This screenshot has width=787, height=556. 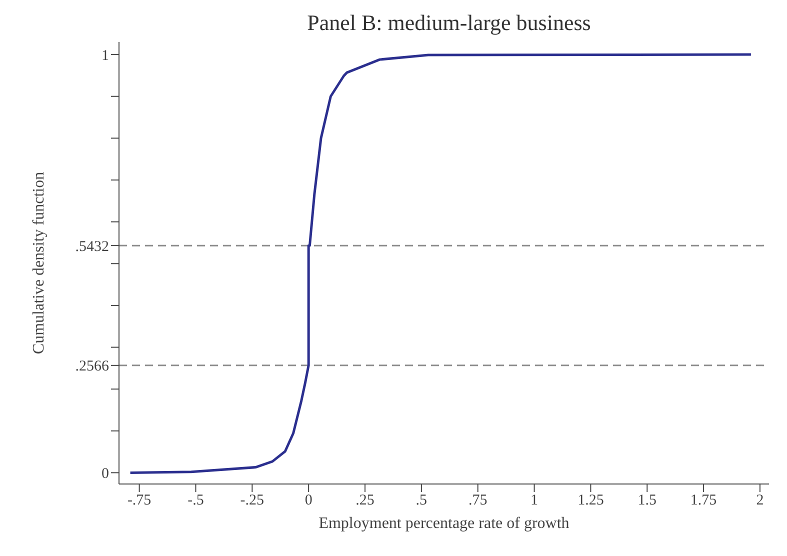 What do you see at coordinates (449, 23) in the screenshot?
I see `chart-title: Panel B: medium-large business` at bounding box center [449, 23].